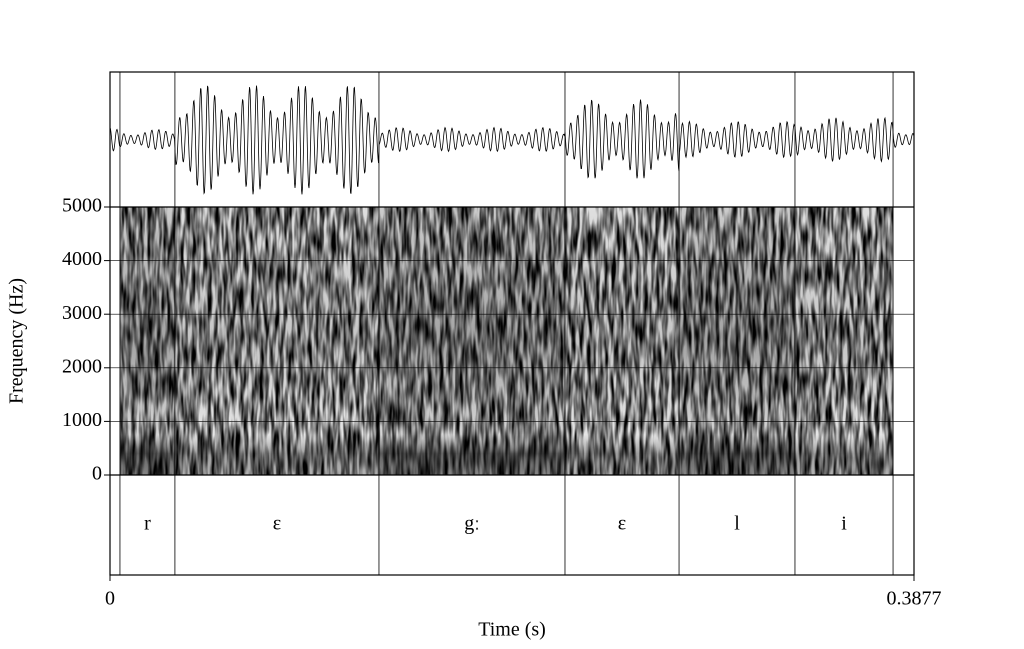 Image resolution: width=1024 pixels, height=649 pixels. Describe the element at coordinates (97, 474) in the screenshot. I see `y-tick-label: 0` at that location.